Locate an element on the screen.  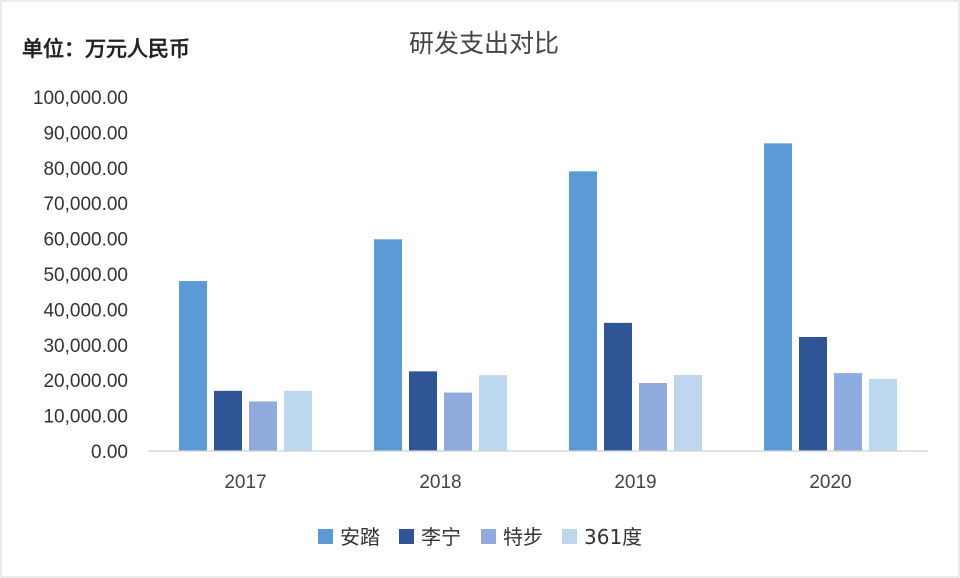
bar-2018-361度 is located at coordinates (493, 413).